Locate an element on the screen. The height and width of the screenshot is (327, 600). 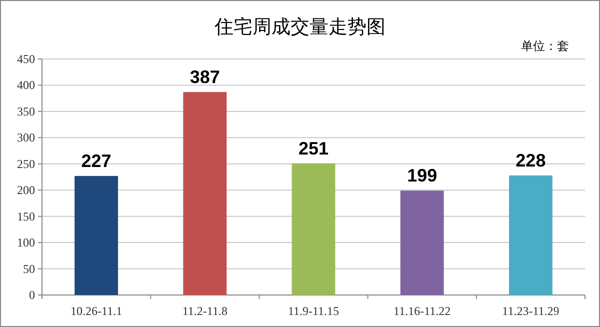
y-tick-label: 200 is located at coordinates (26, 190).